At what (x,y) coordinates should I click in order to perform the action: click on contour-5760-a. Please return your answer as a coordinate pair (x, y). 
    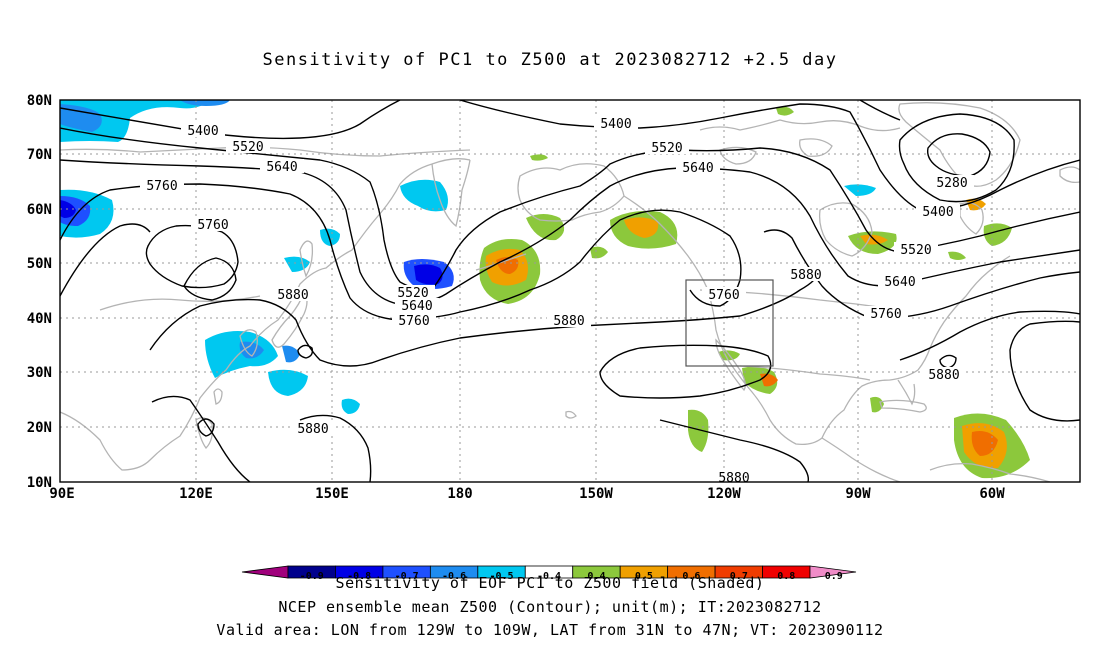
    Looking at the image, I should click on (401, 252).